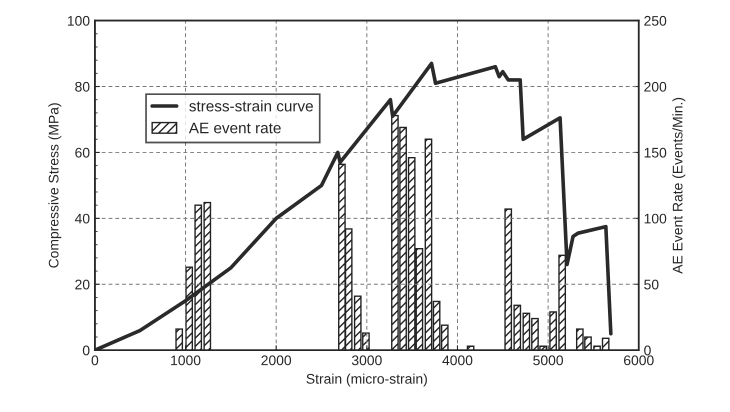 The width and height of the screenshot is (730, 412). What do you see at coordinates (367, 360) in the screenshot?
I see `x-tick-label: 3000` at bounding box center [367, 360].